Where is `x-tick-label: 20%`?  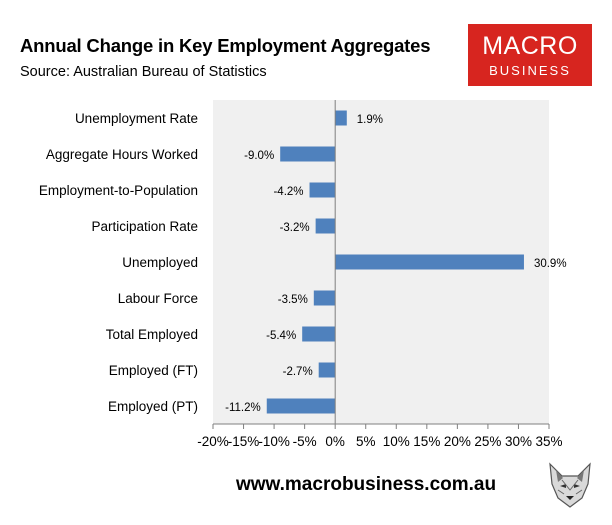 x-tick-label: 20% is located at coordinates (457, 441).